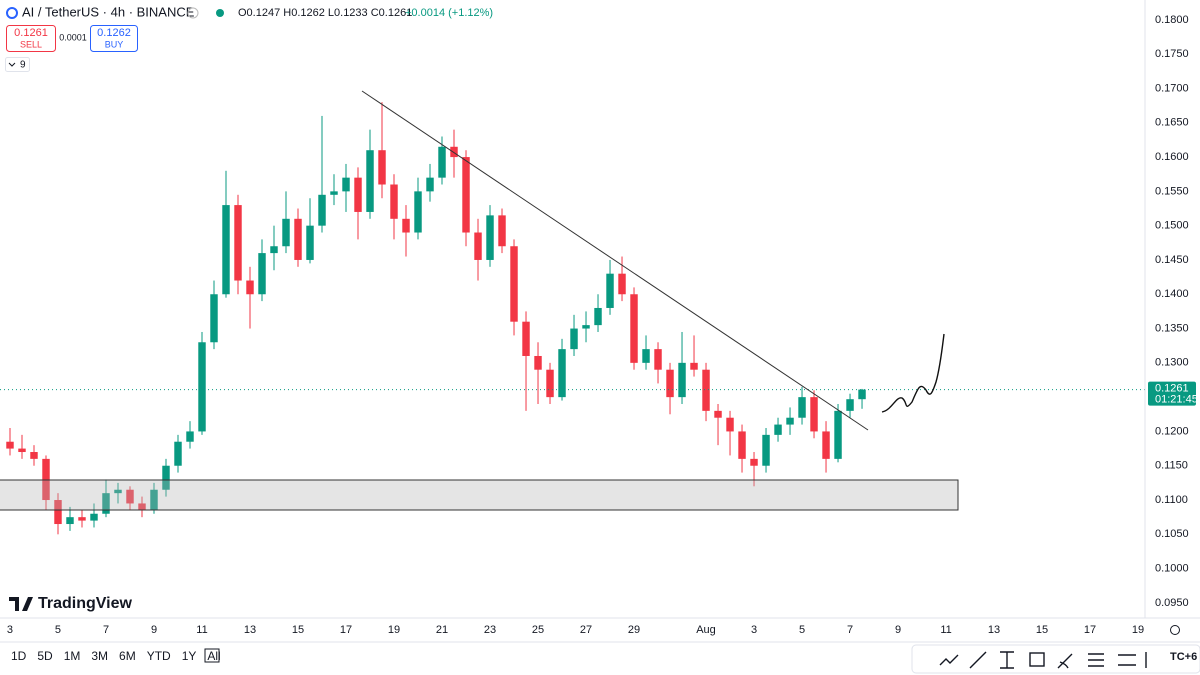  What do you see at coordinates (17, 64) in the screenshot?
I see `indicator-toggle` at bounding box center [17, 64].